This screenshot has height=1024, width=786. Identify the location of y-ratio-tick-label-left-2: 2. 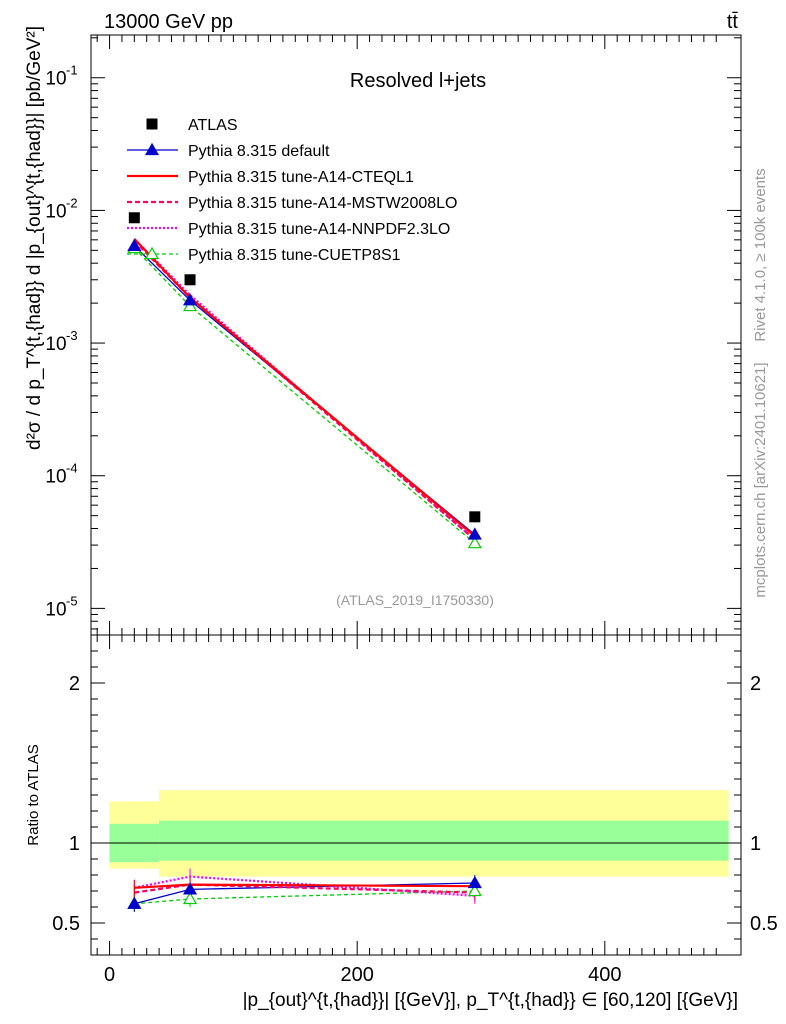
(74, 684).